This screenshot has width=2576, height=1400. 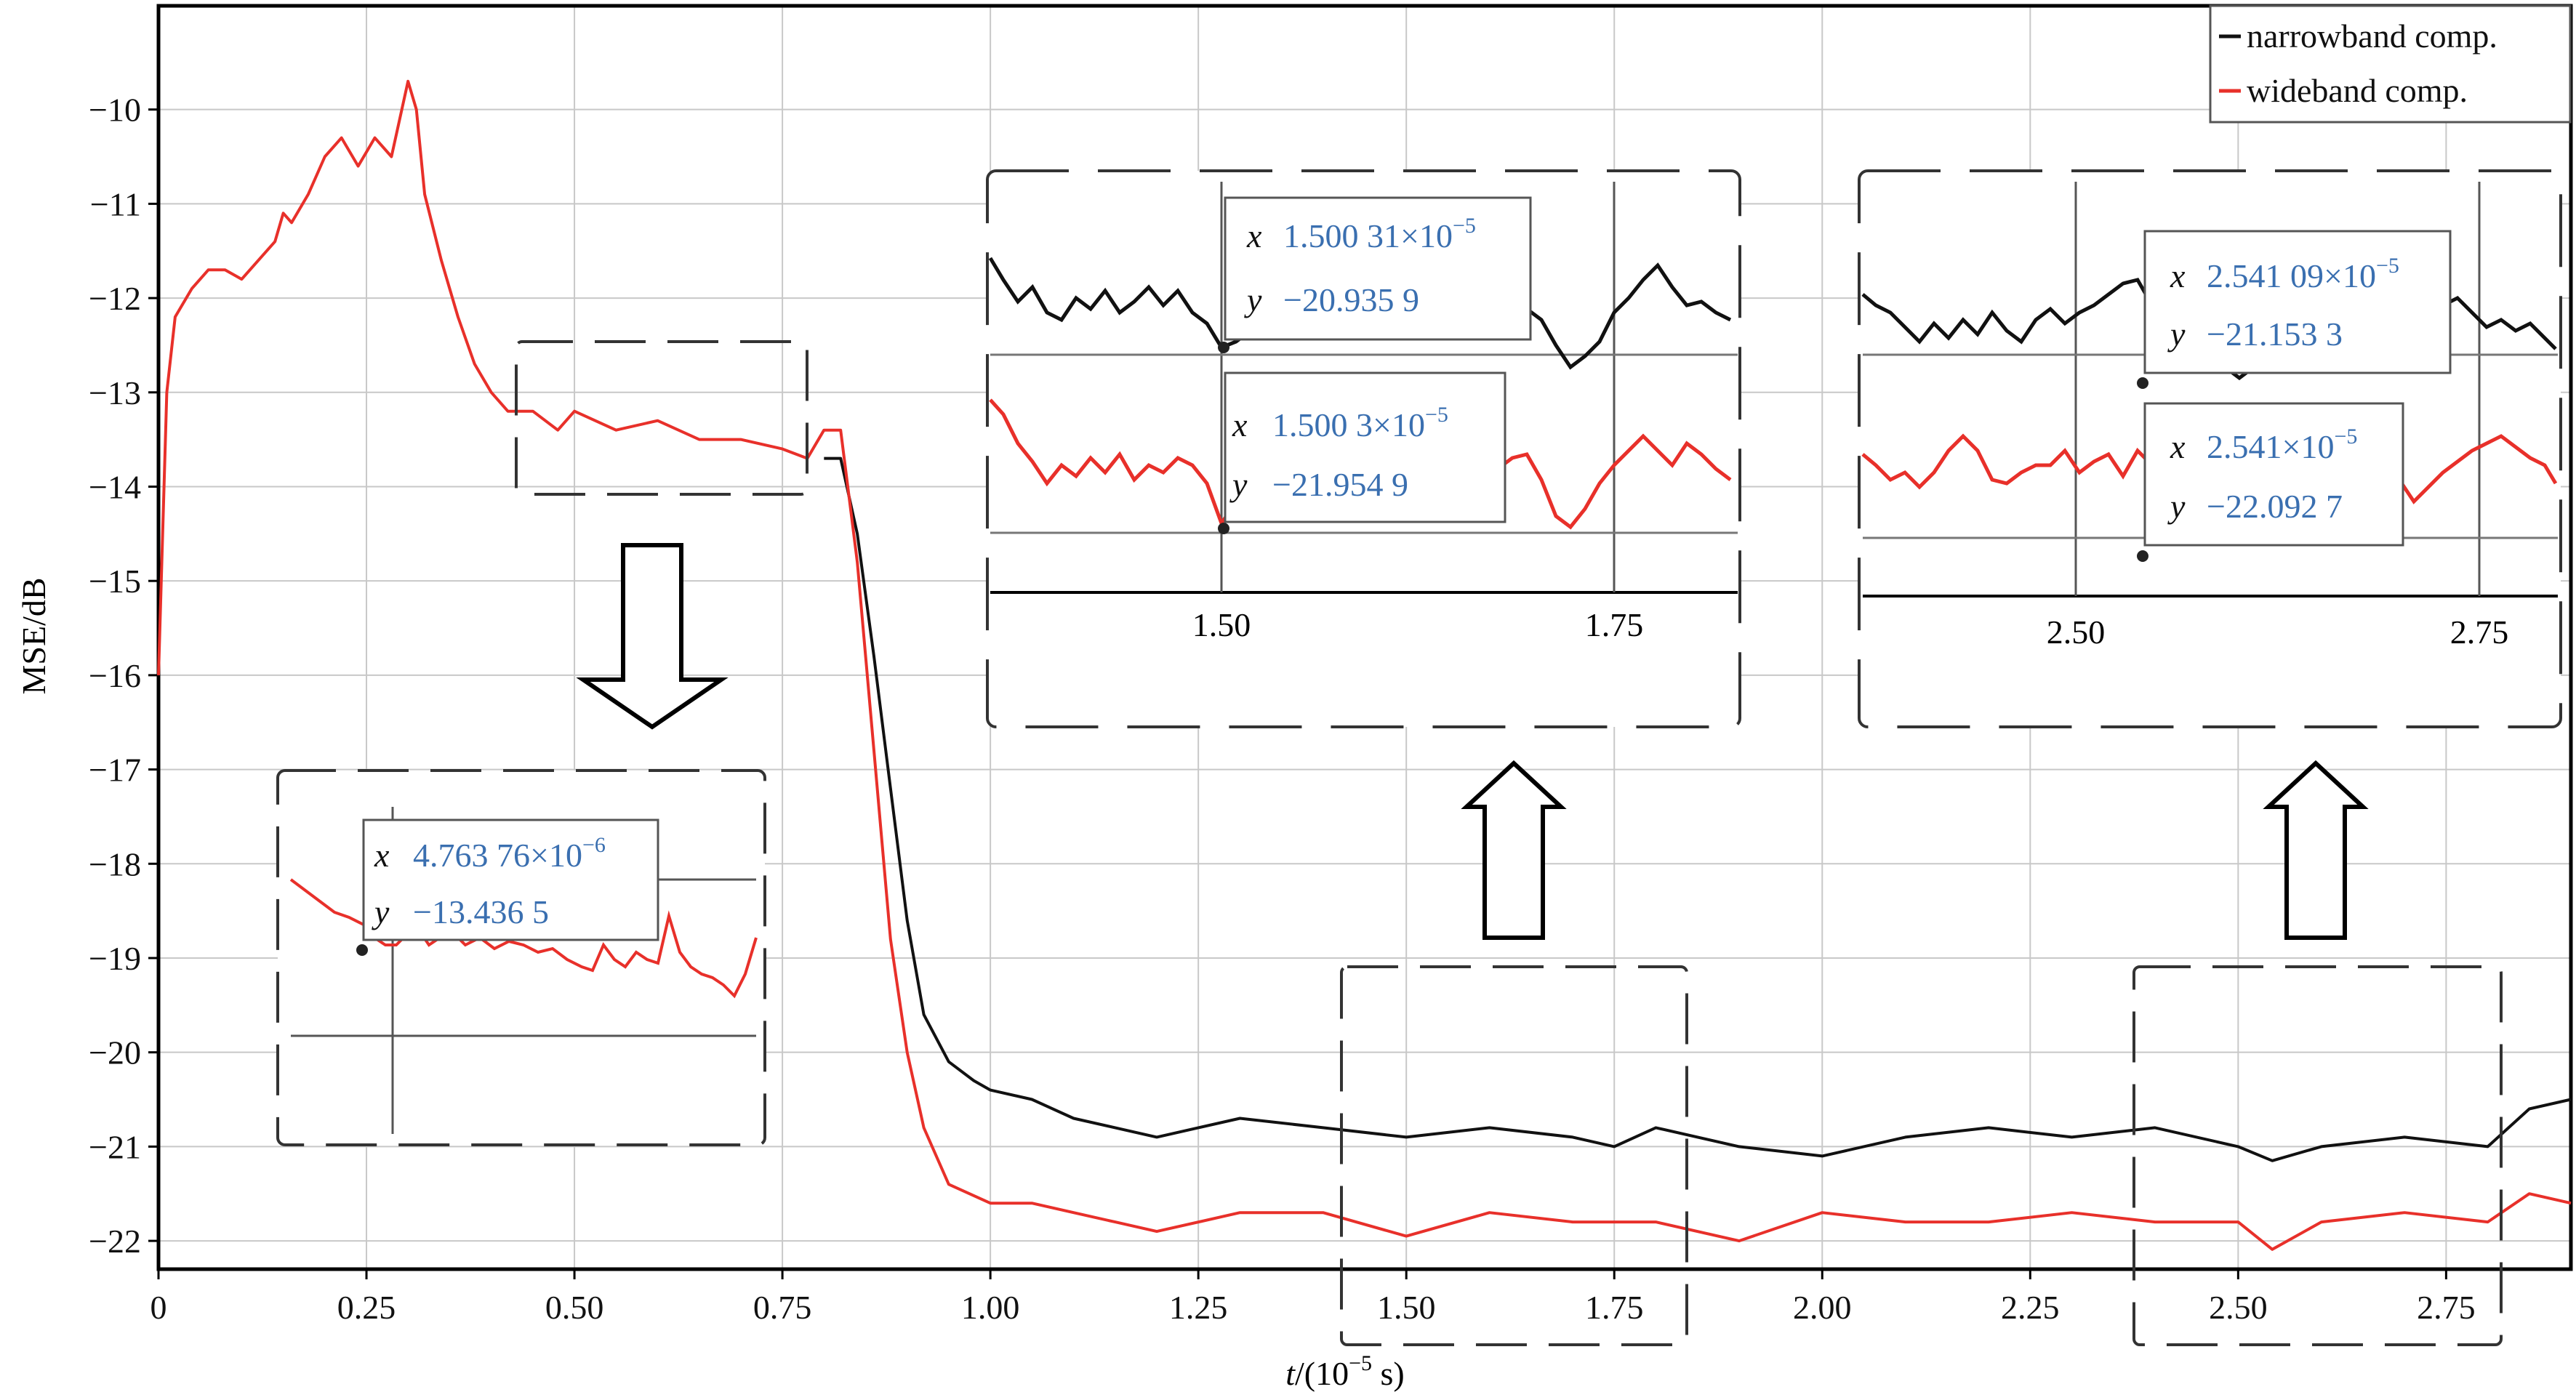 I want to click on y-tick-label: −13, so click(x=115, y=393).